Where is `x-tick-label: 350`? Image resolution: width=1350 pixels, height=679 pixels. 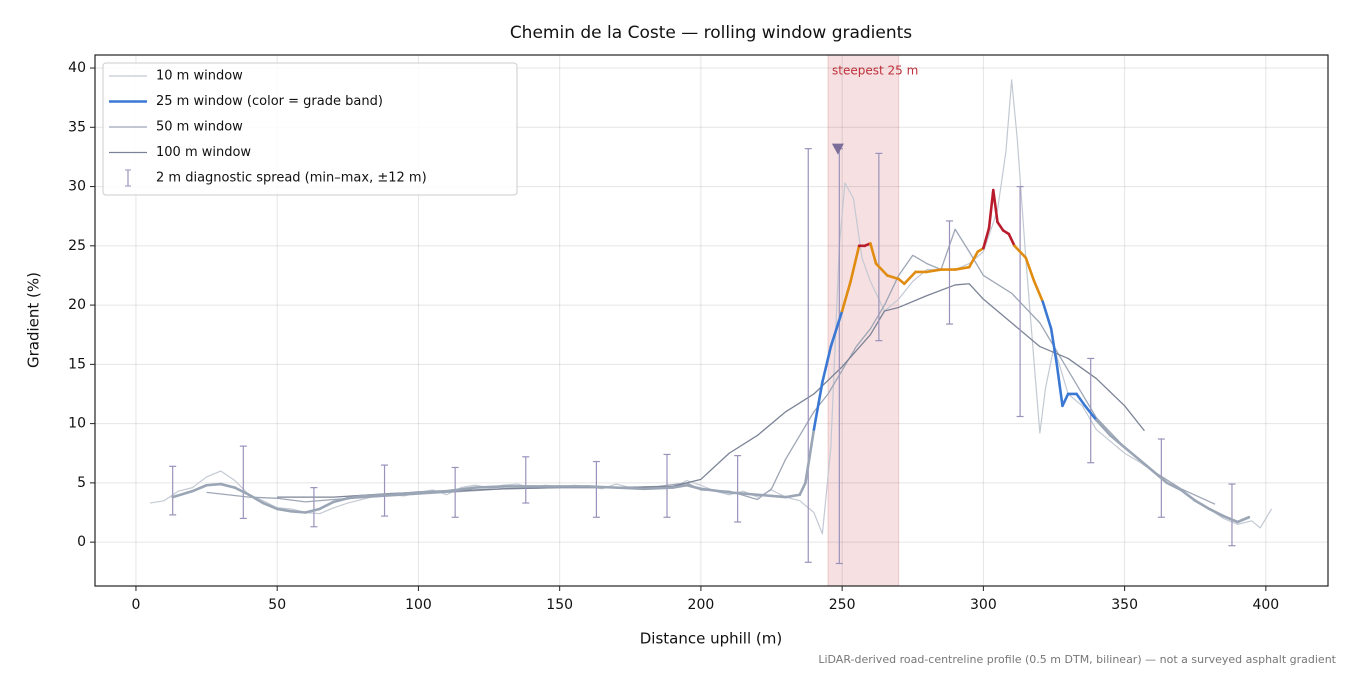
x-tick-label: 350 is located at coordinates (1124, 605).